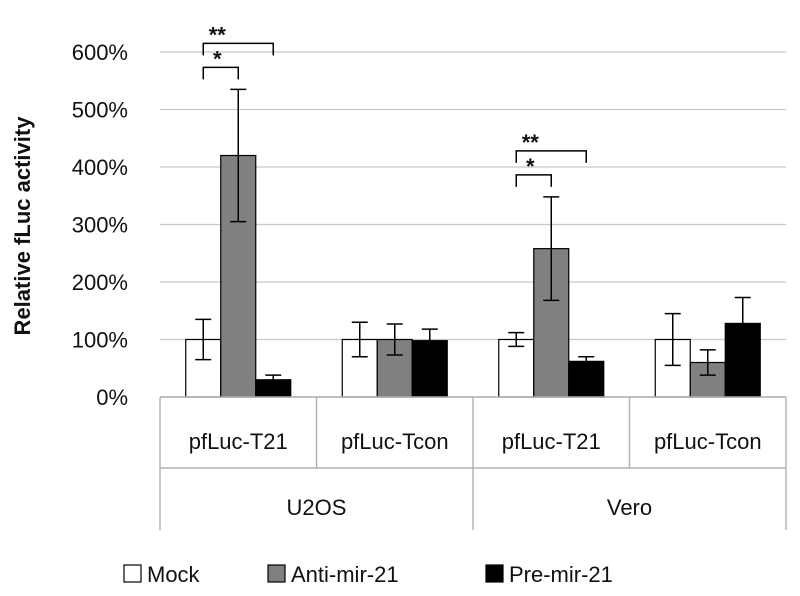 This screenshot has width=800, height=596. Describe the element at coordinates (100, 282) in the screenshot. I see `y-tick-label: 200%` at that location.